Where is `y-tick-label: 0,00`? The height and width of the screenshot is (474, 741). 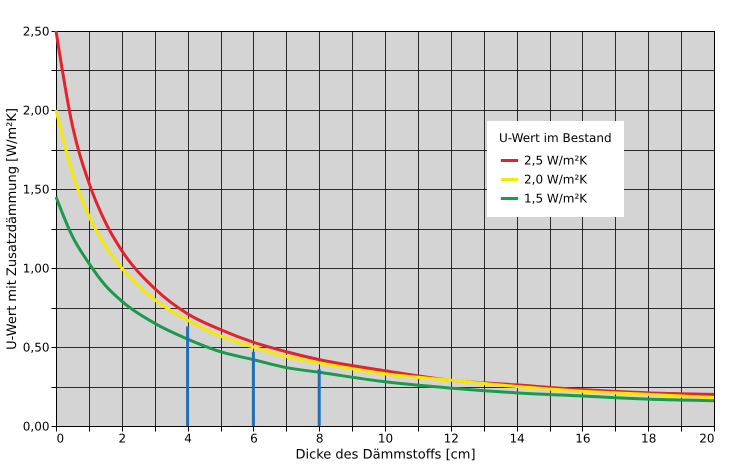 y-tick-label: 0,00 is located at coordinates (36, 427).